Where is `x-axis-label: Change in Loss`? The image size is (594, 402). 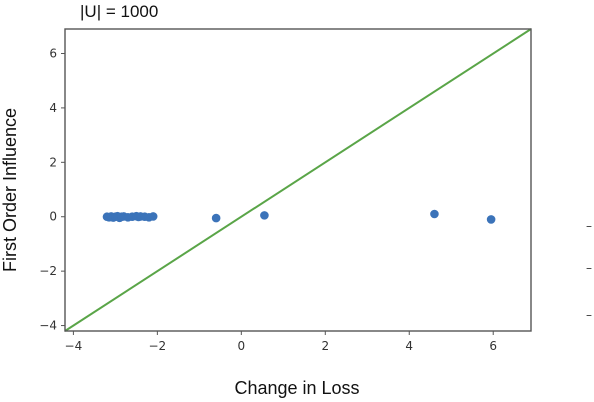 x-axis-label: Change in Loss is located at coordinates (296, 388).